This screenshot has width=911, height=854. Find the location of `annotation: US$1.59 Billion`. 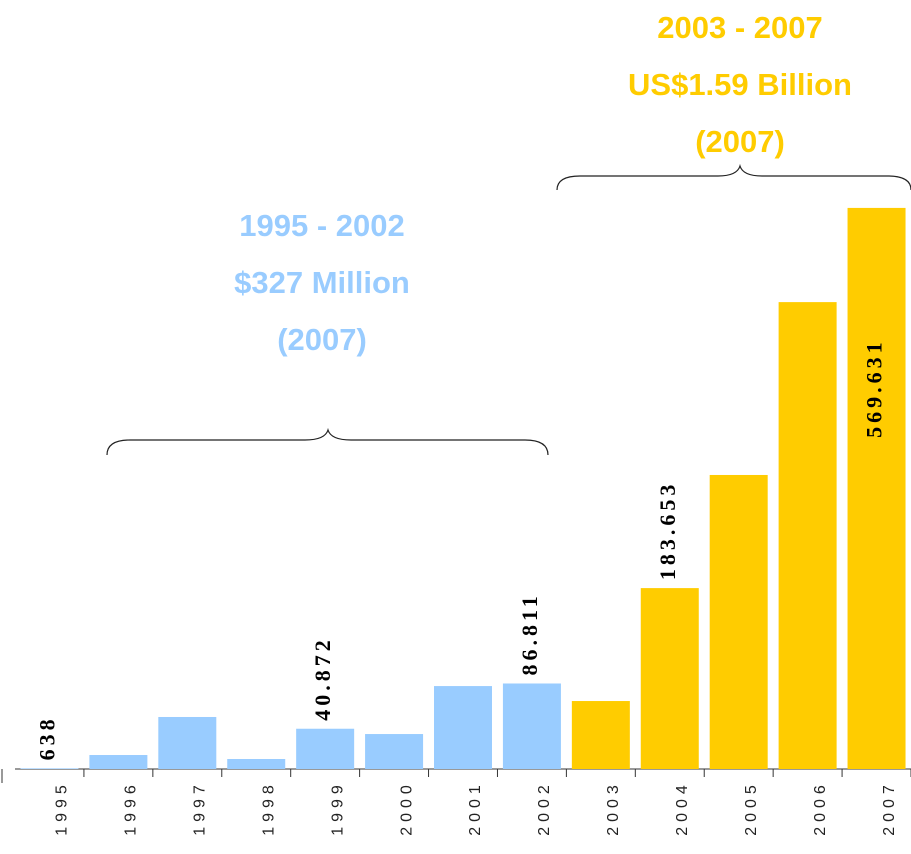

annotation: US$1.59 Billion is located at coordinates (740, 84).